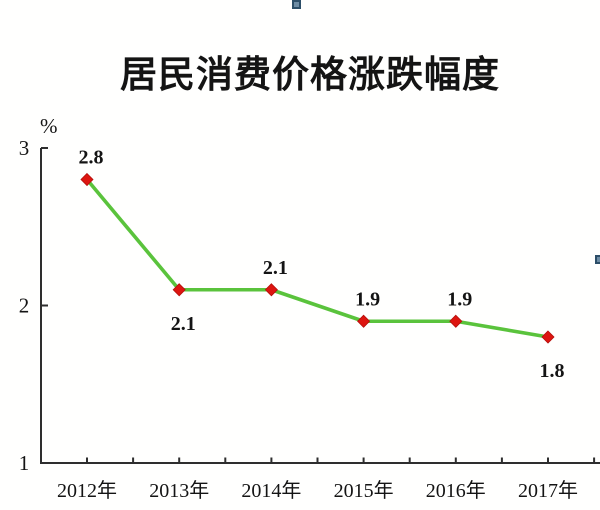 This screenshot has width=600, height=510. I want to click on resize-handle-right, so click(597, 259).